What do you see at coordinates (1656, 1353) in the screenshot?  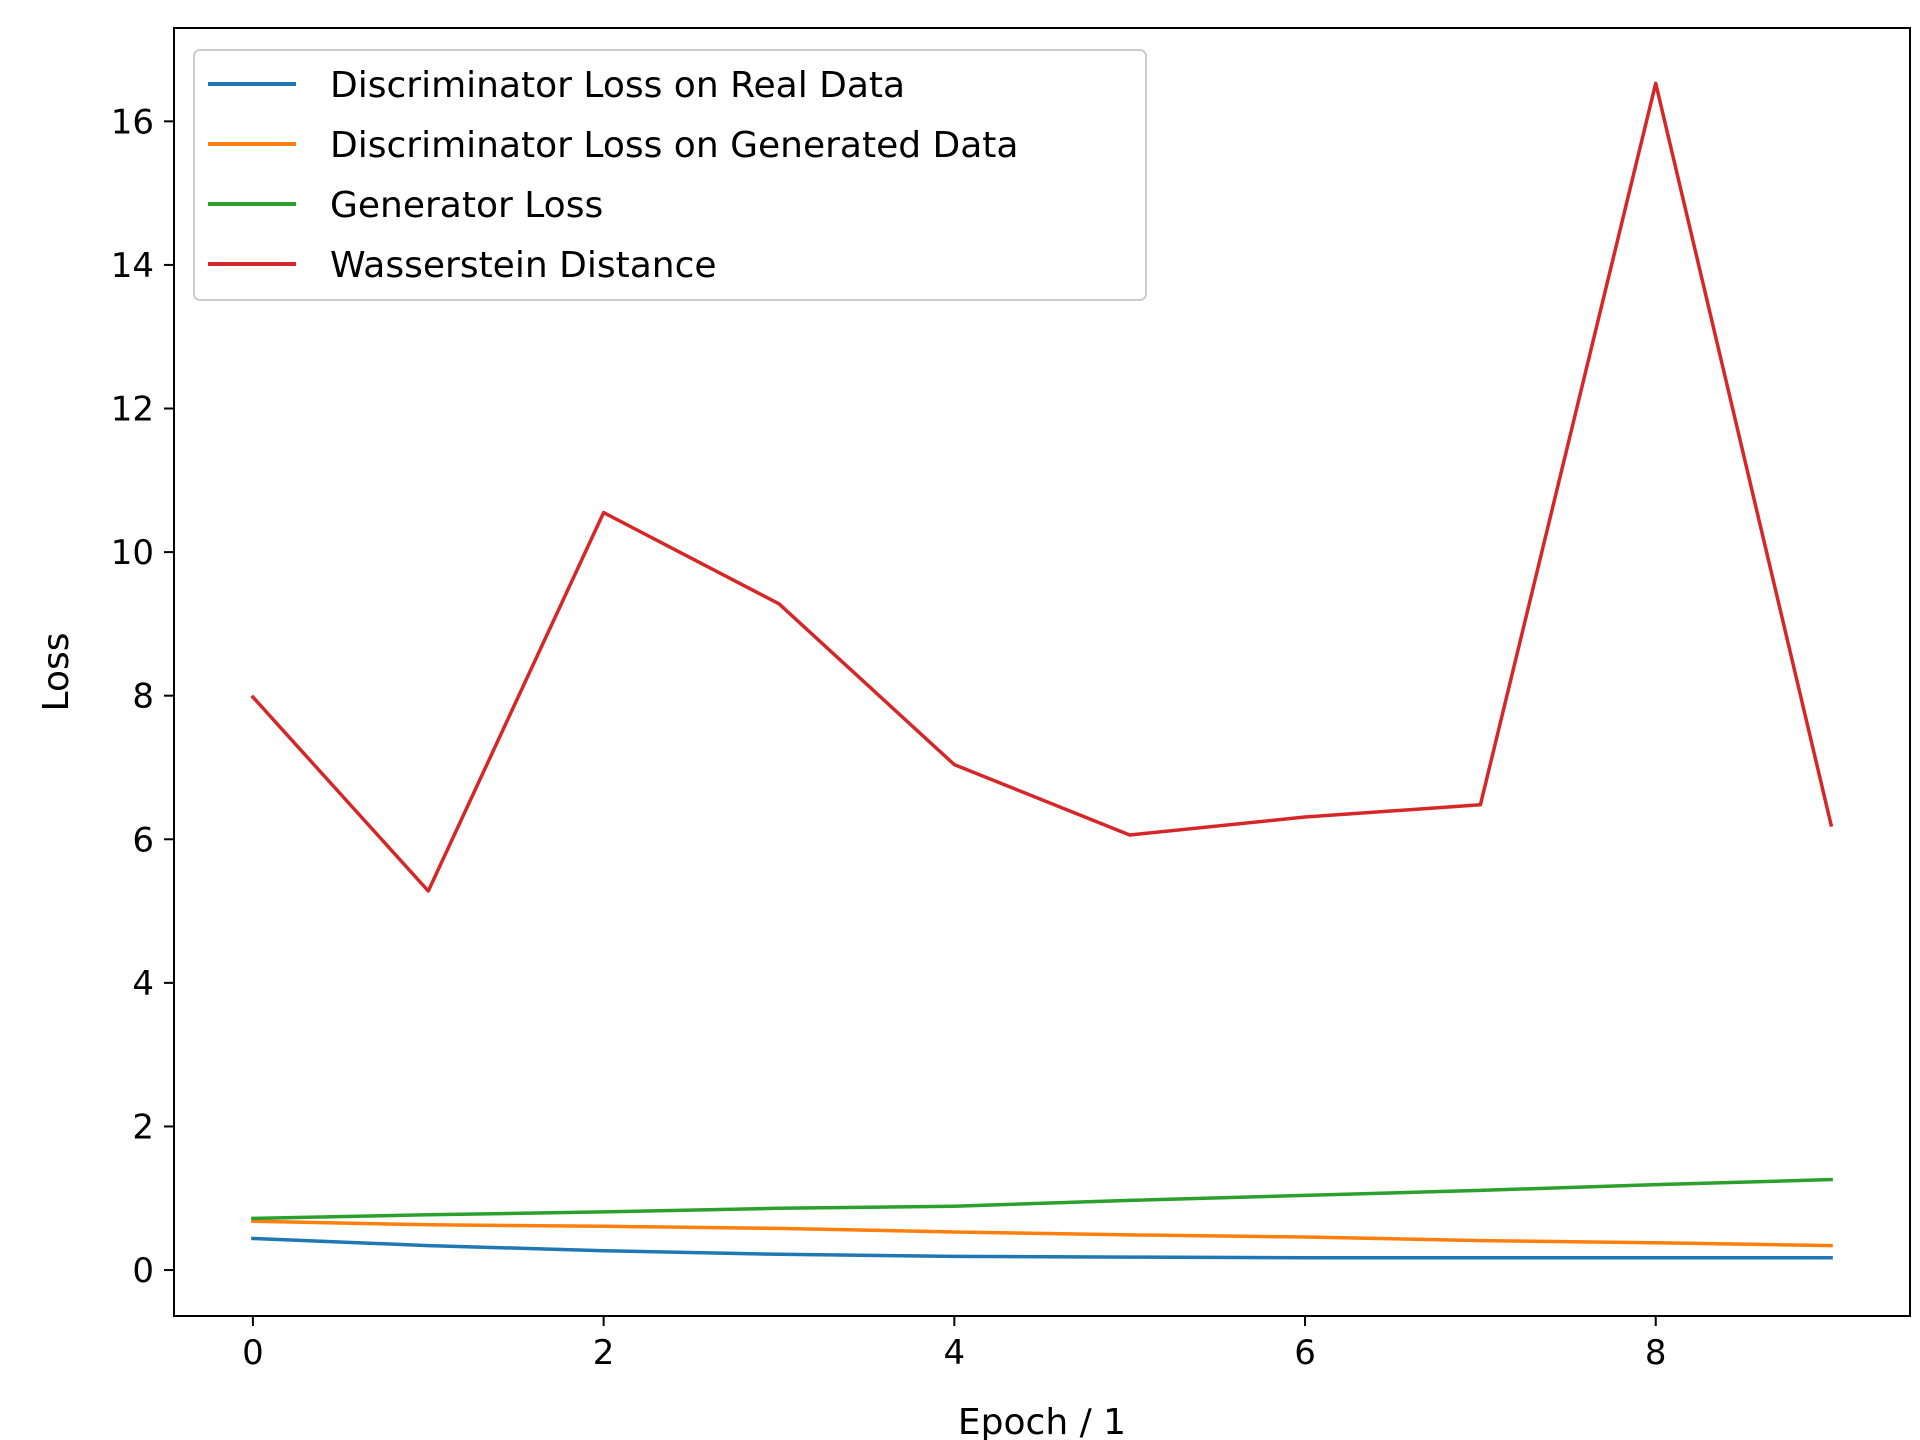 I see `x-tick-label: 8` at bounding box center [1656, 1353].